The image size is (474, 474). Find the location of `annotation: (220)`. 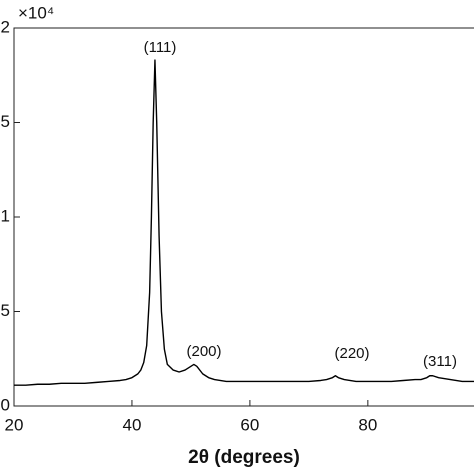

annotation: (220) is located at coordinates (351, 353).